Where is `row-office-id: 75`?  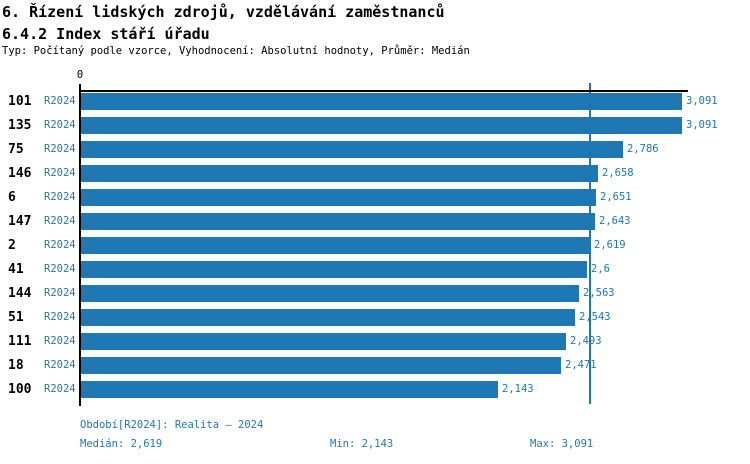
row-office-id: 75 is located at coordinates (16, 149).